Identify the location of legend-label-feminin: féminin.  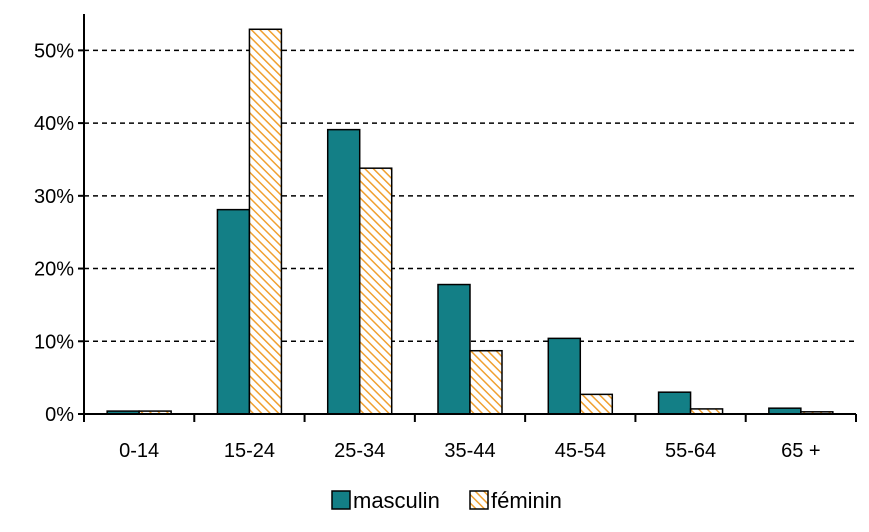
(526, 500).